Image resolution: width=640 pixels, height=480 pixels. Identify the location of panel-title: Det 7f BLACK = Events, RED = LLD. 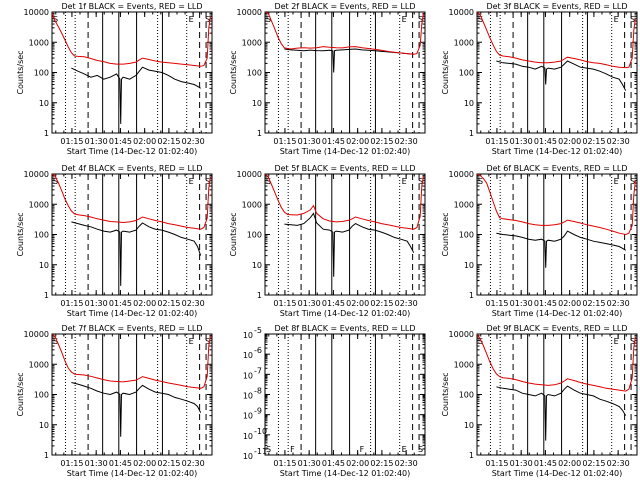
(131, 328).